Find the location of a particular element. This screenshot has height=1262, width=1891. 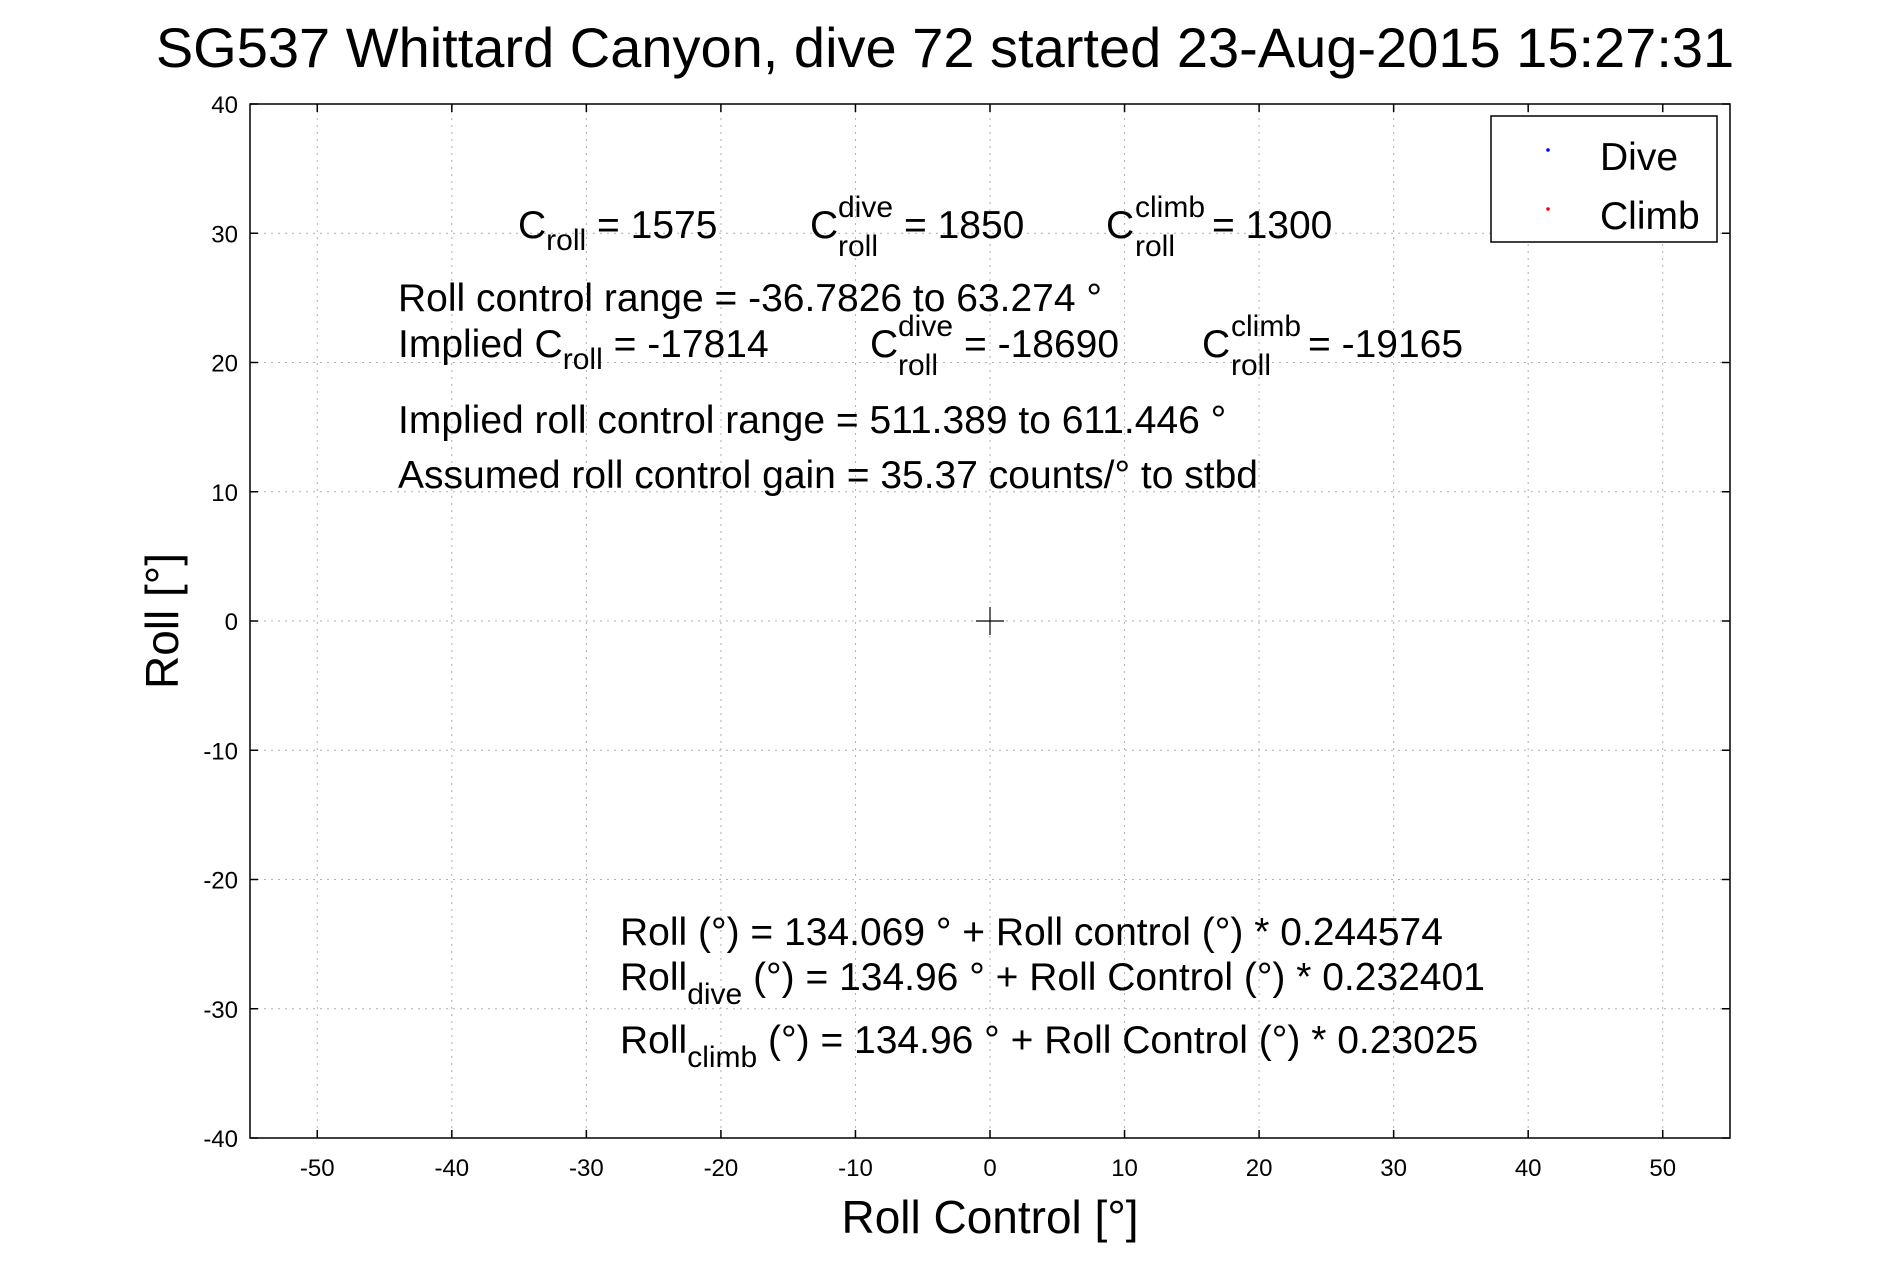

y-tick-label: -40 is located at coordinates (220, 1139).